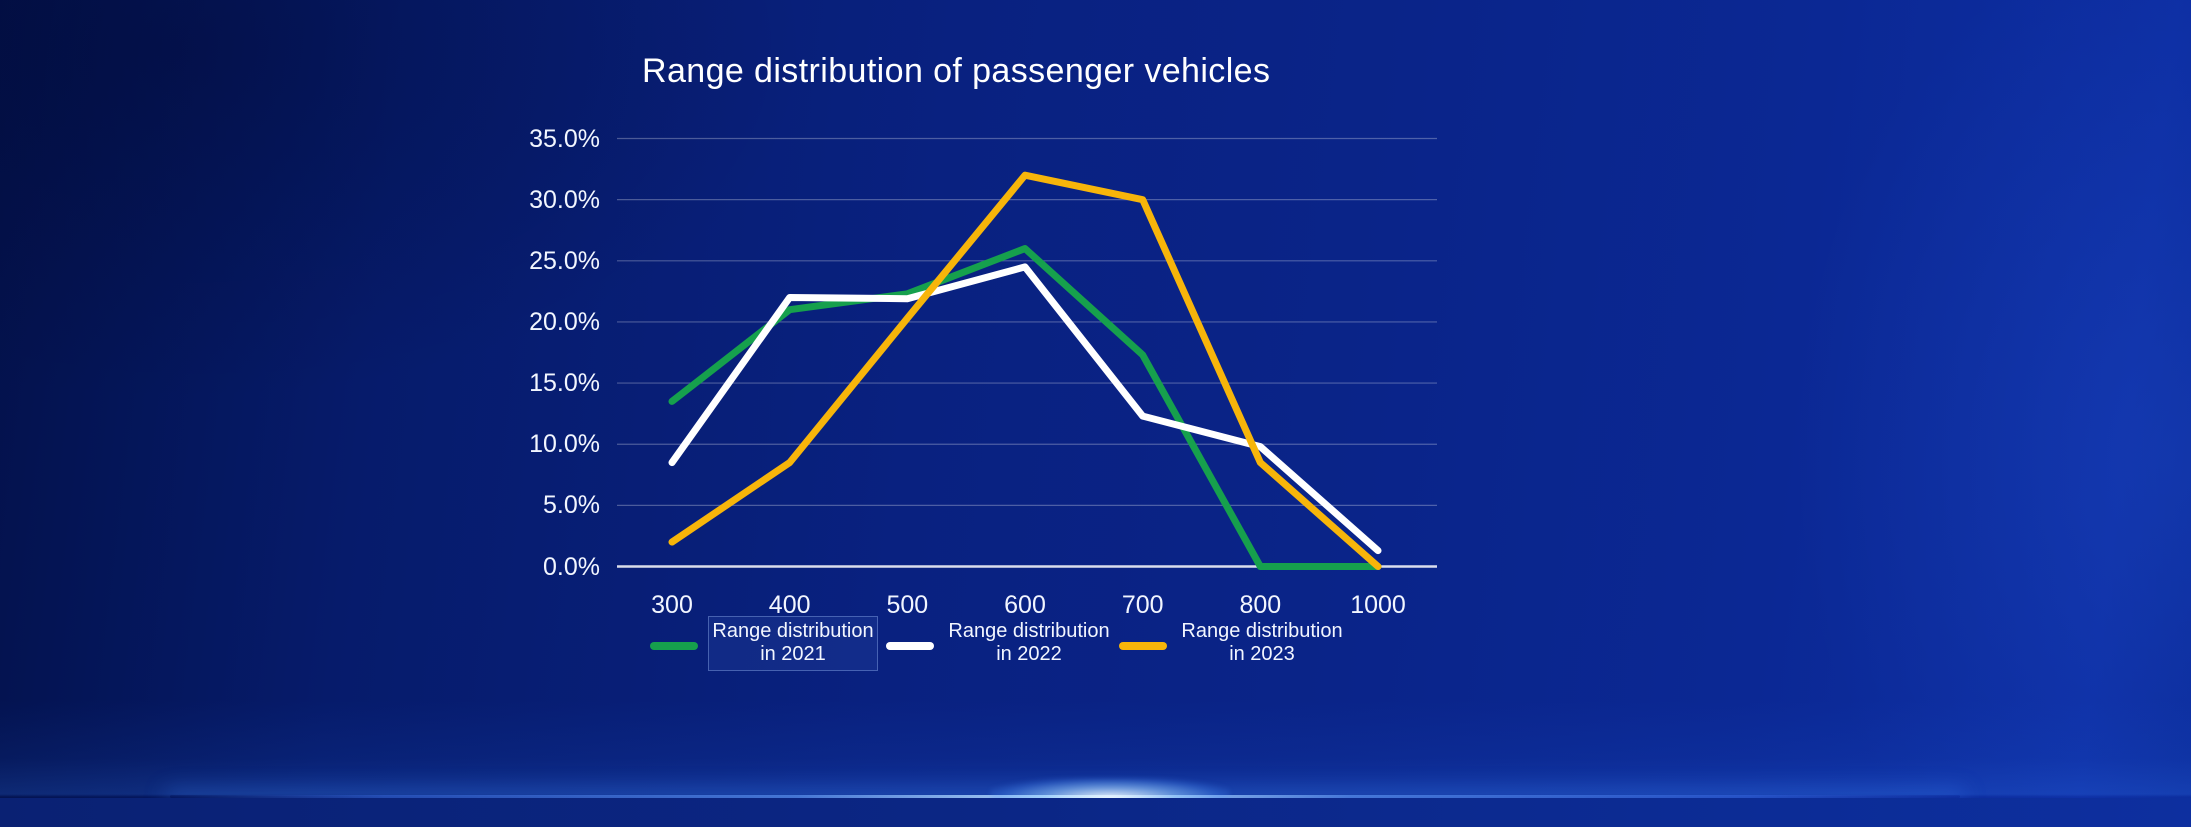 The width and height of the screenshot is (2191, 827). I want to click on legend-swatch-2023, so click(1143, 646).